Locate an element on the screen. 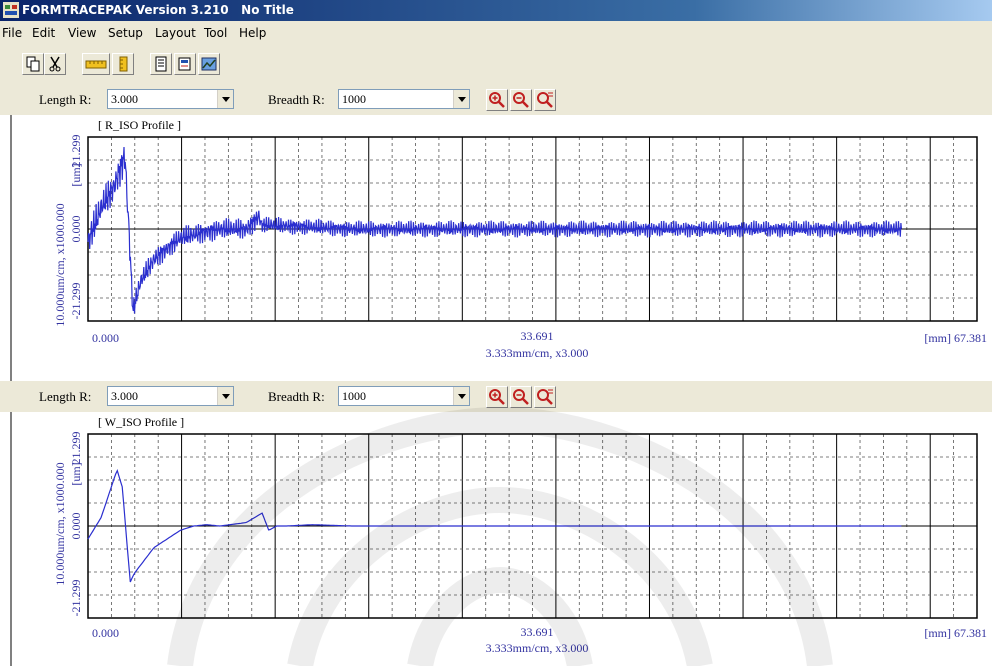 The width and height of the screenshot is (992, 666). w-iso-profile-trace is located at coordinates (494, 526).